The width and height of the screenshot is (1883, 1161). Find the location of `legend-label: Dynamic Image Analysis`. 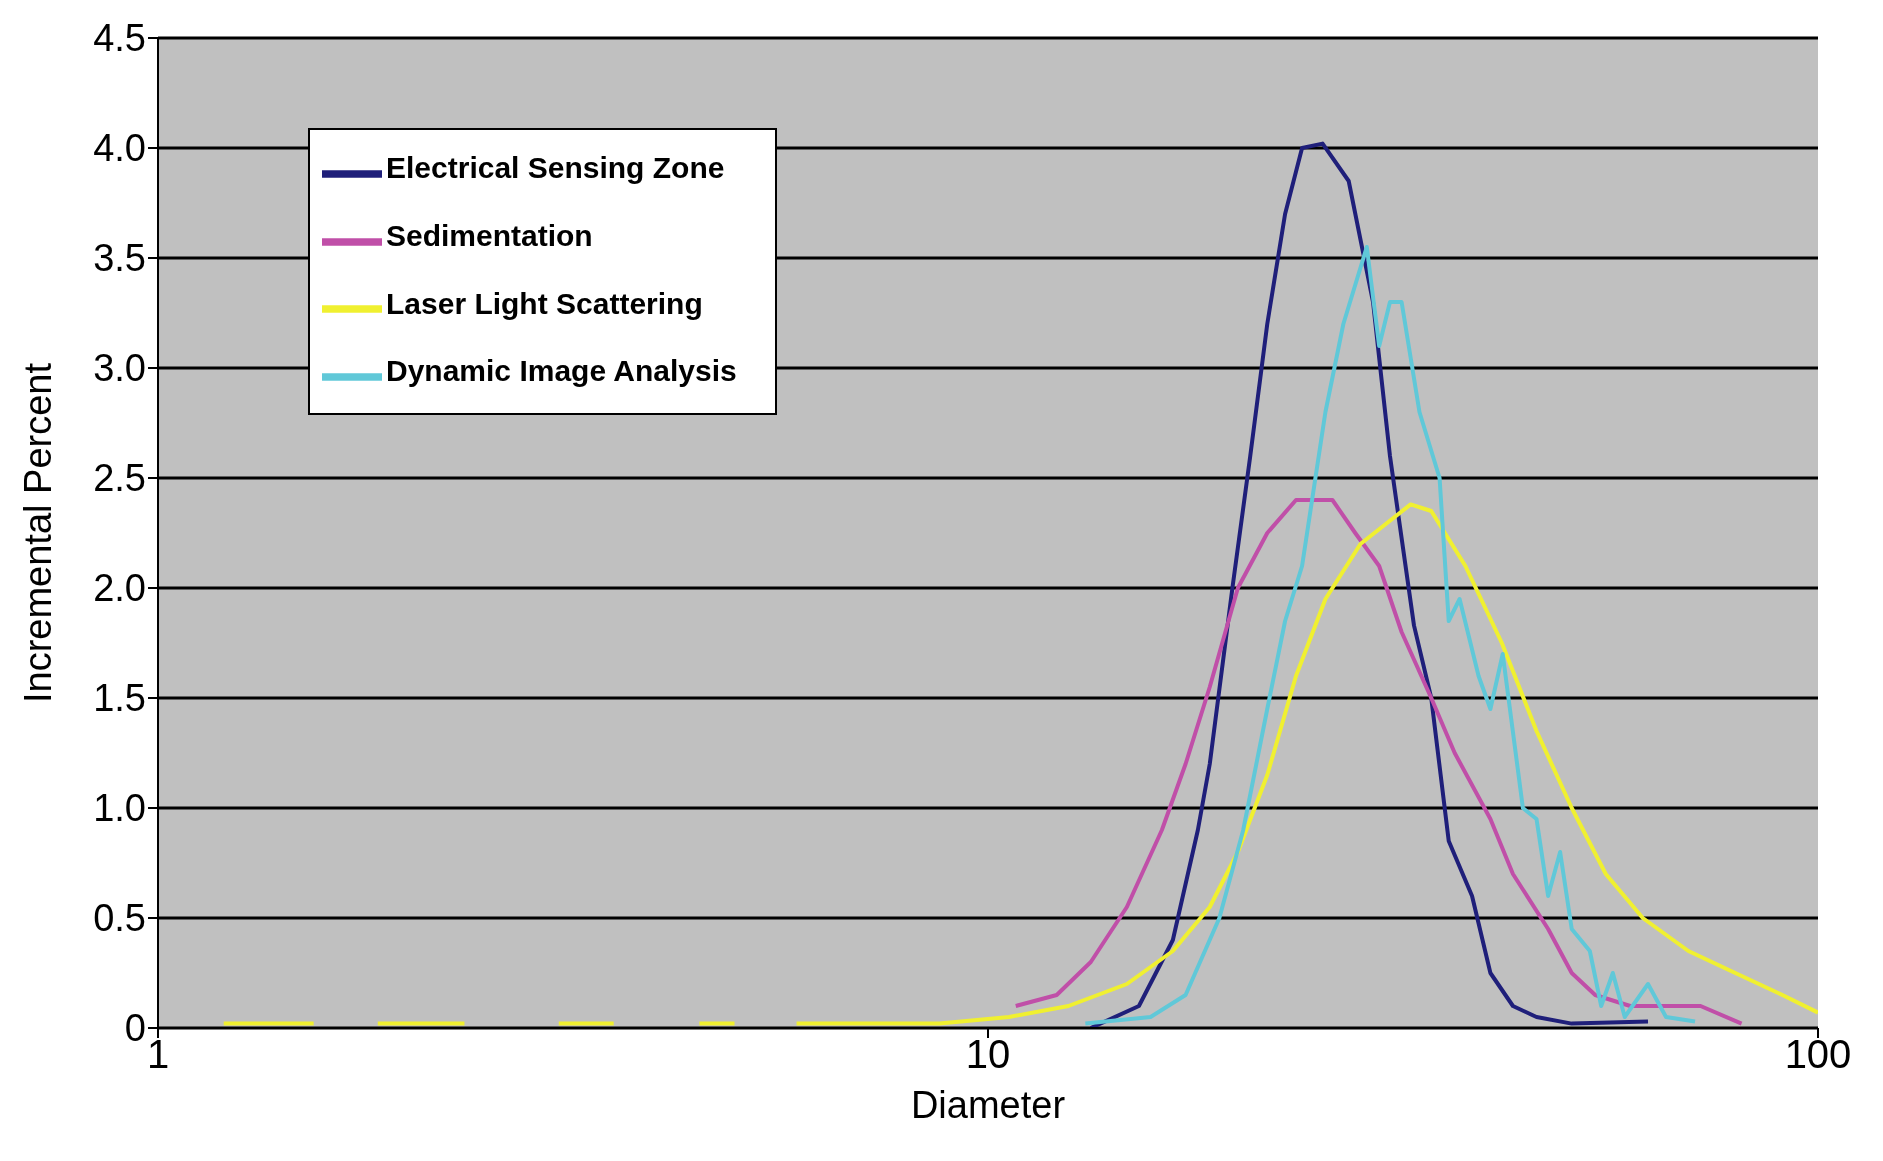

legend-label: Dynamic Image Analysis is located at coordinates (561, 371).